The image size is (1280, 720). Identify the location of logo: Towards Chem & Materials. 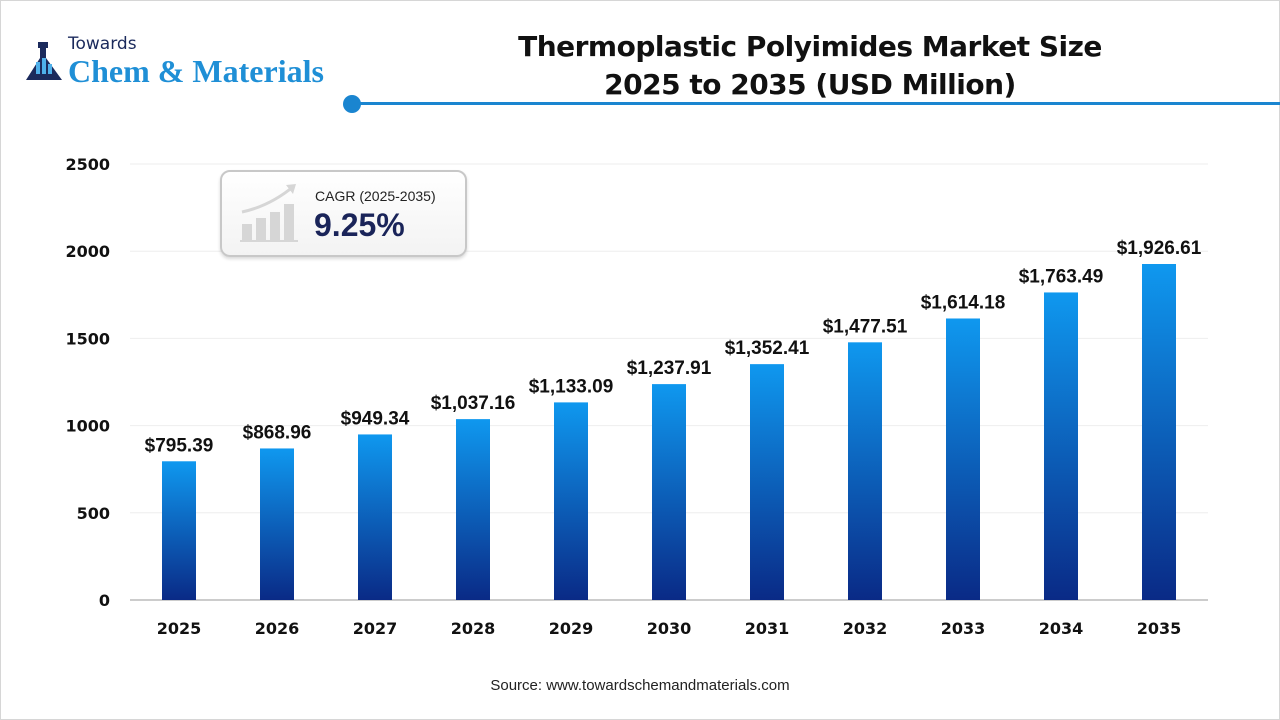
(184, 61).